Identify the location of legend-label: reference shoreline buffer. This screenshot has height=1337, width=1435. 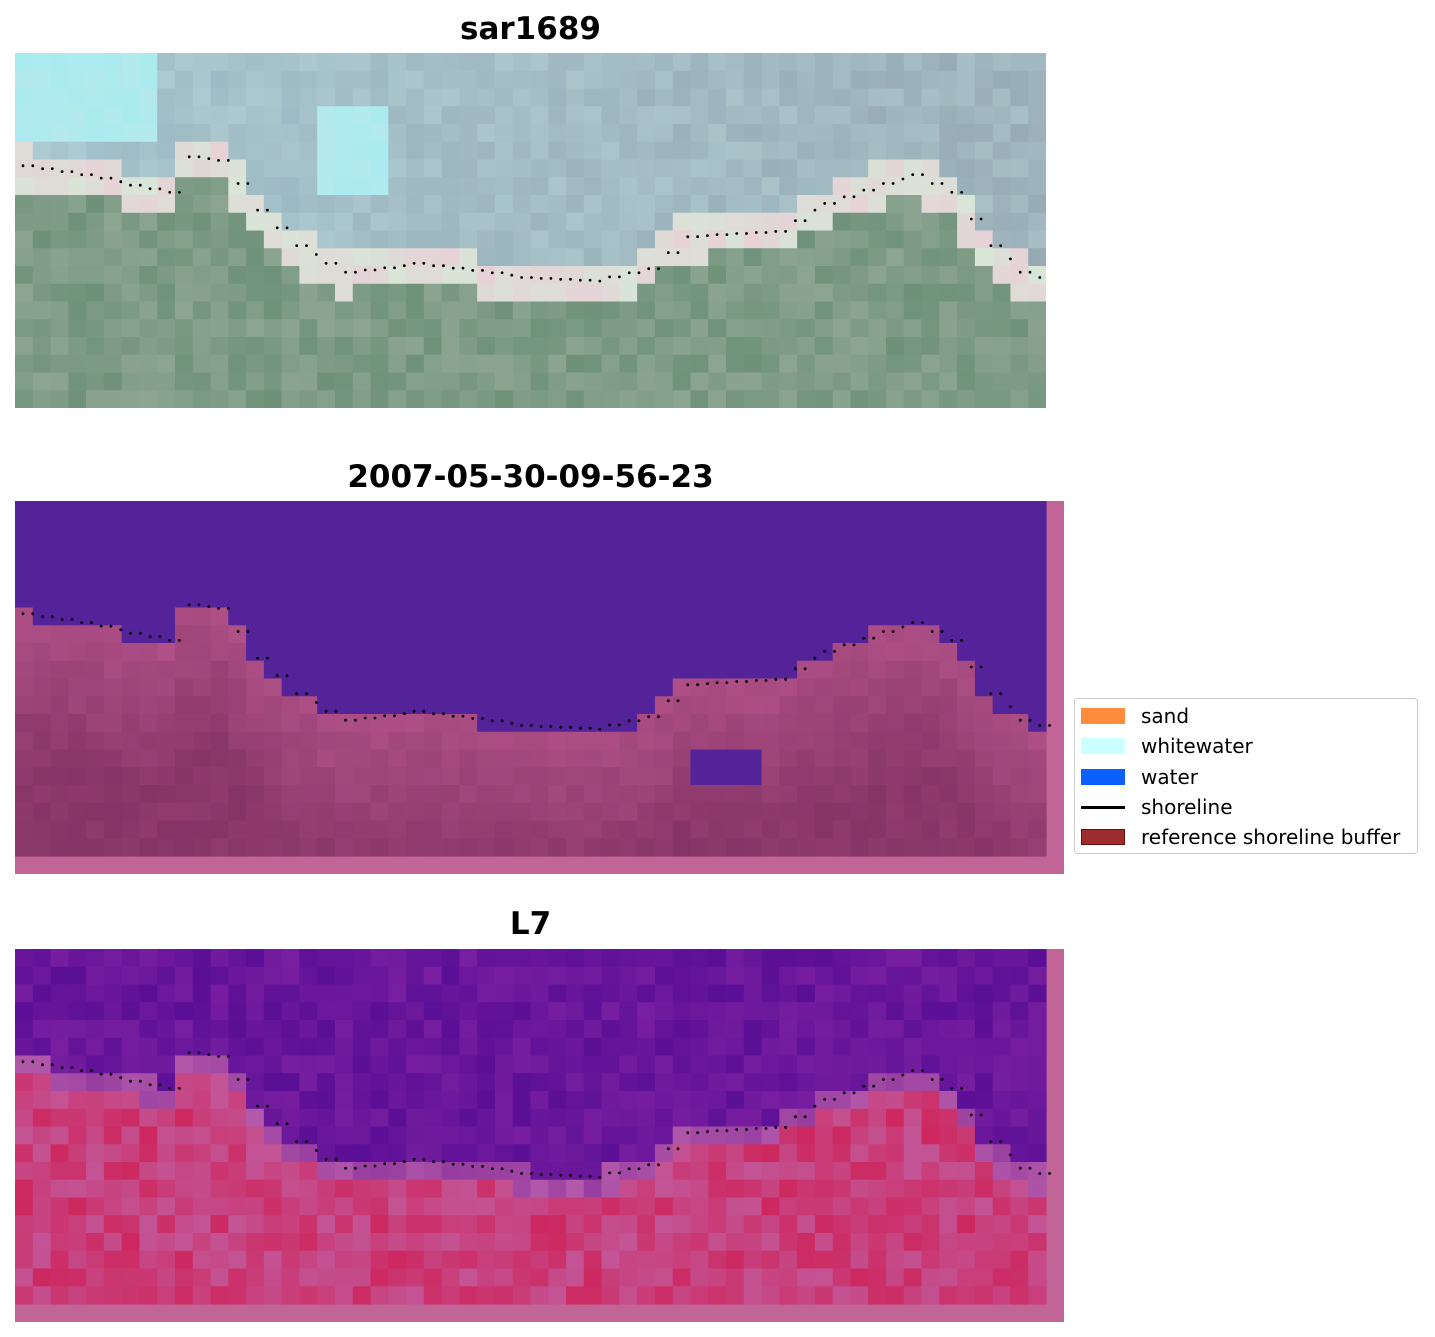
(1271, 837).